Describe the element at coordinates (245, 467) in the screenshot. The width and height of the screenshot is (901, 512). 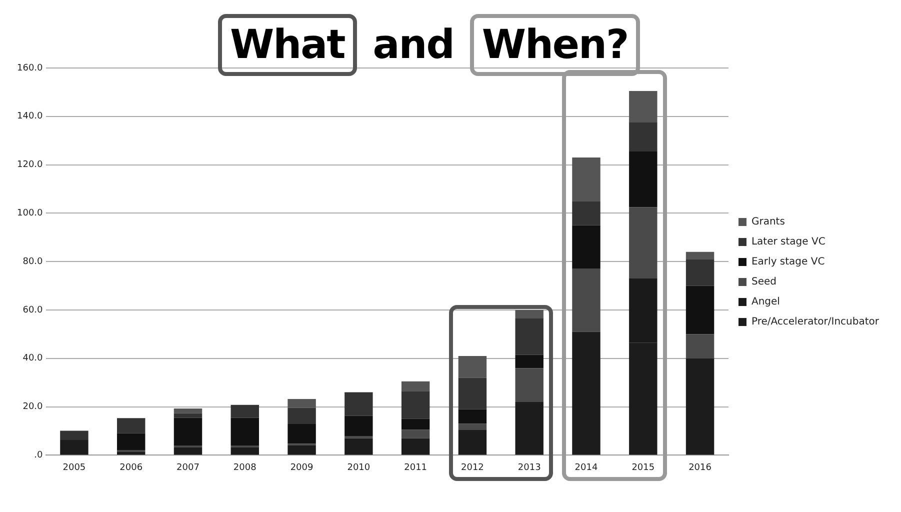
I see `x-tick-label: 2008` at that location.